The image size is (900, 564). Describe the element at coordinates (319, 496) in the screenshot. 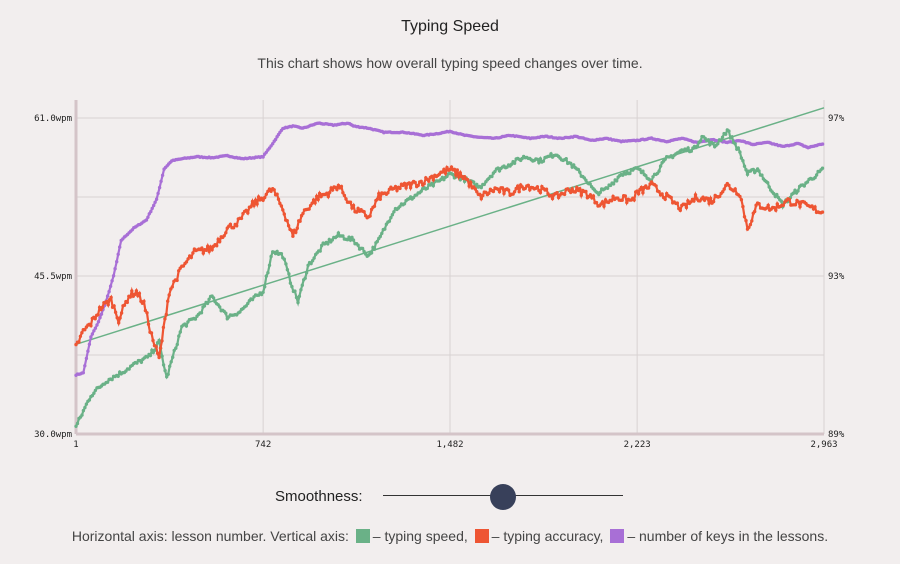

I see `smoothness-label: Smoothness:` at that location.